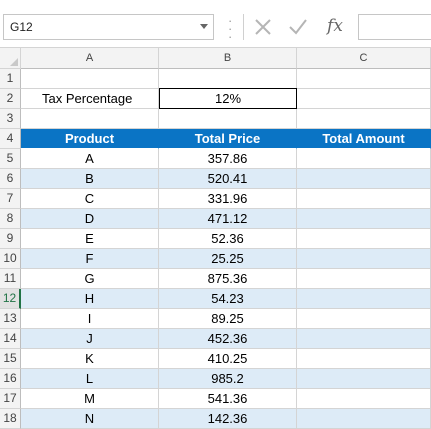 Image resolution: width=431 pixels, height=429 pixels. I want to click on name-box: G12, so click(108, 27).